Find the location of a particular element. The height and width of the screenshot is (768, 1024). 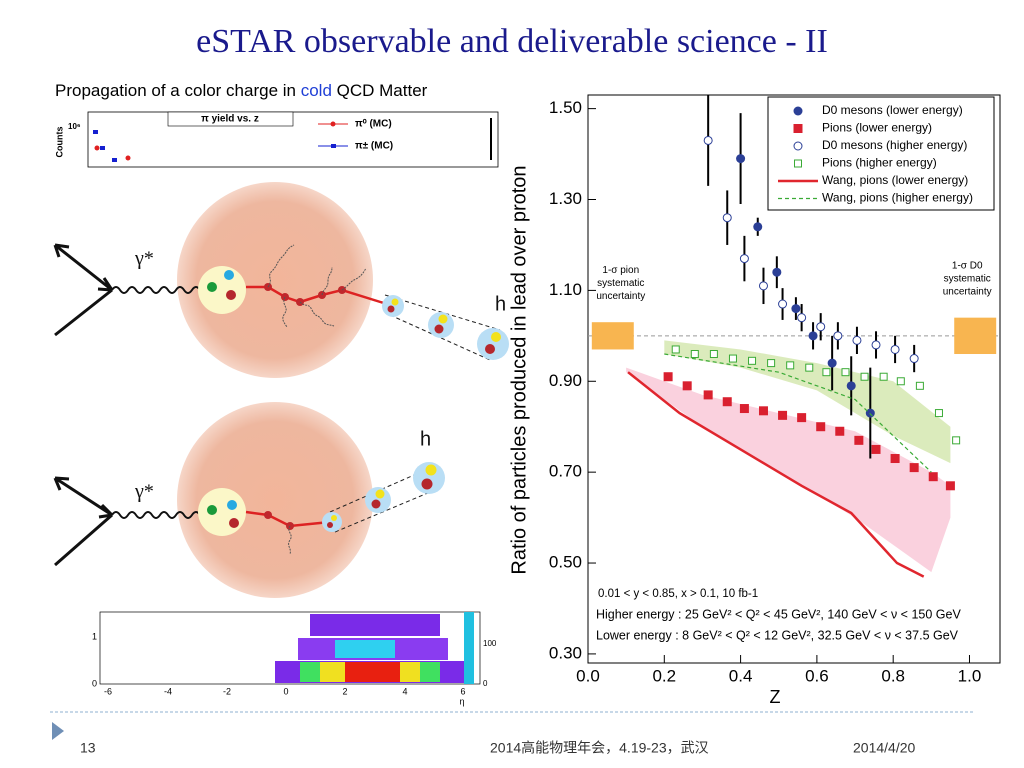

subtitle-part: QCD Matter is located at coordinates (380, 90).